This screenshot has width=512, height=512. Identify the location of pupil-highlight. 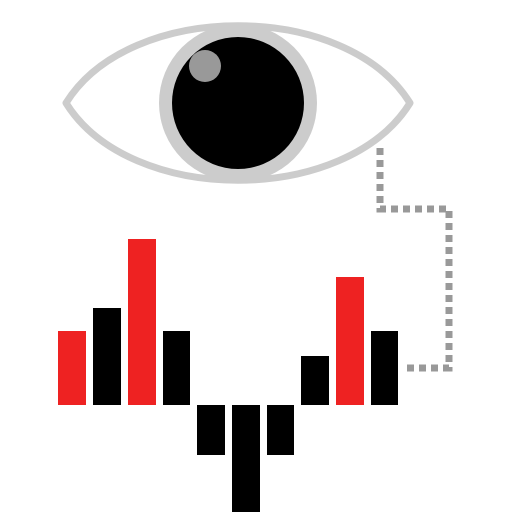
(205, 66).